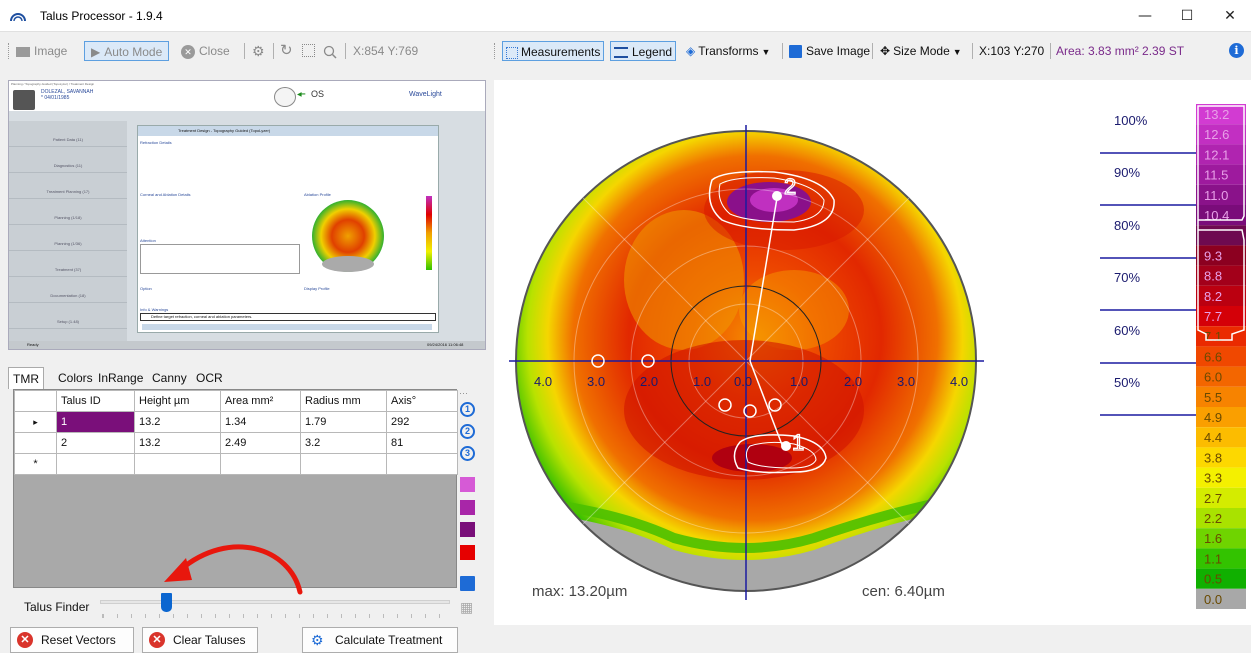 This screenshot has width=1251, height=653. I want to click on selection-icon, so click(308, 50).